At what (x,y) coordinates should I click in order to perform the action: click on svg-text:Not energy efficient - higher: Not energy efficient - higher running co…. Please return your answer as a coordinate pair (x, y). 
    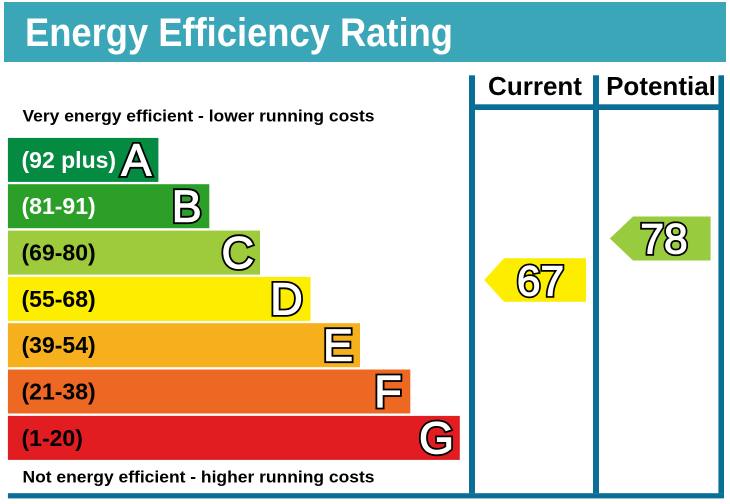
    Looking at the image, I should click on (199, 477).